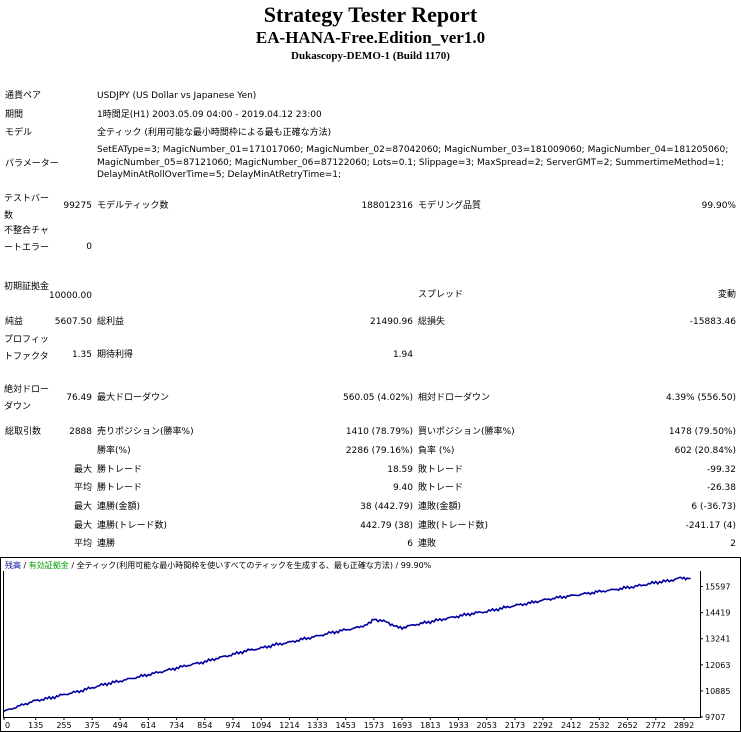 This screenshot has height=732, width=741. Describe the element at coordinates (82, 488) in the screenshot. I see `average-label: 平均` at that location.